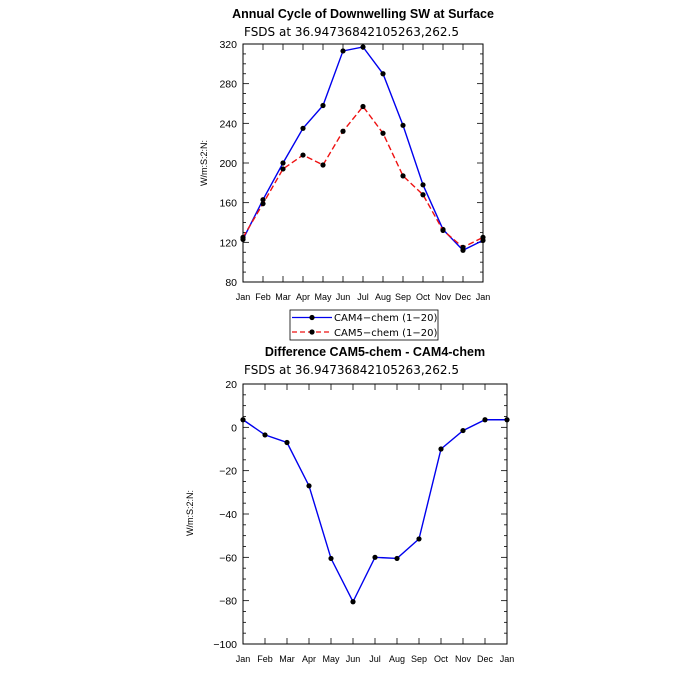 The image size is (689, 689). I want to click on y-tick-label: 200, so click(228, 164).